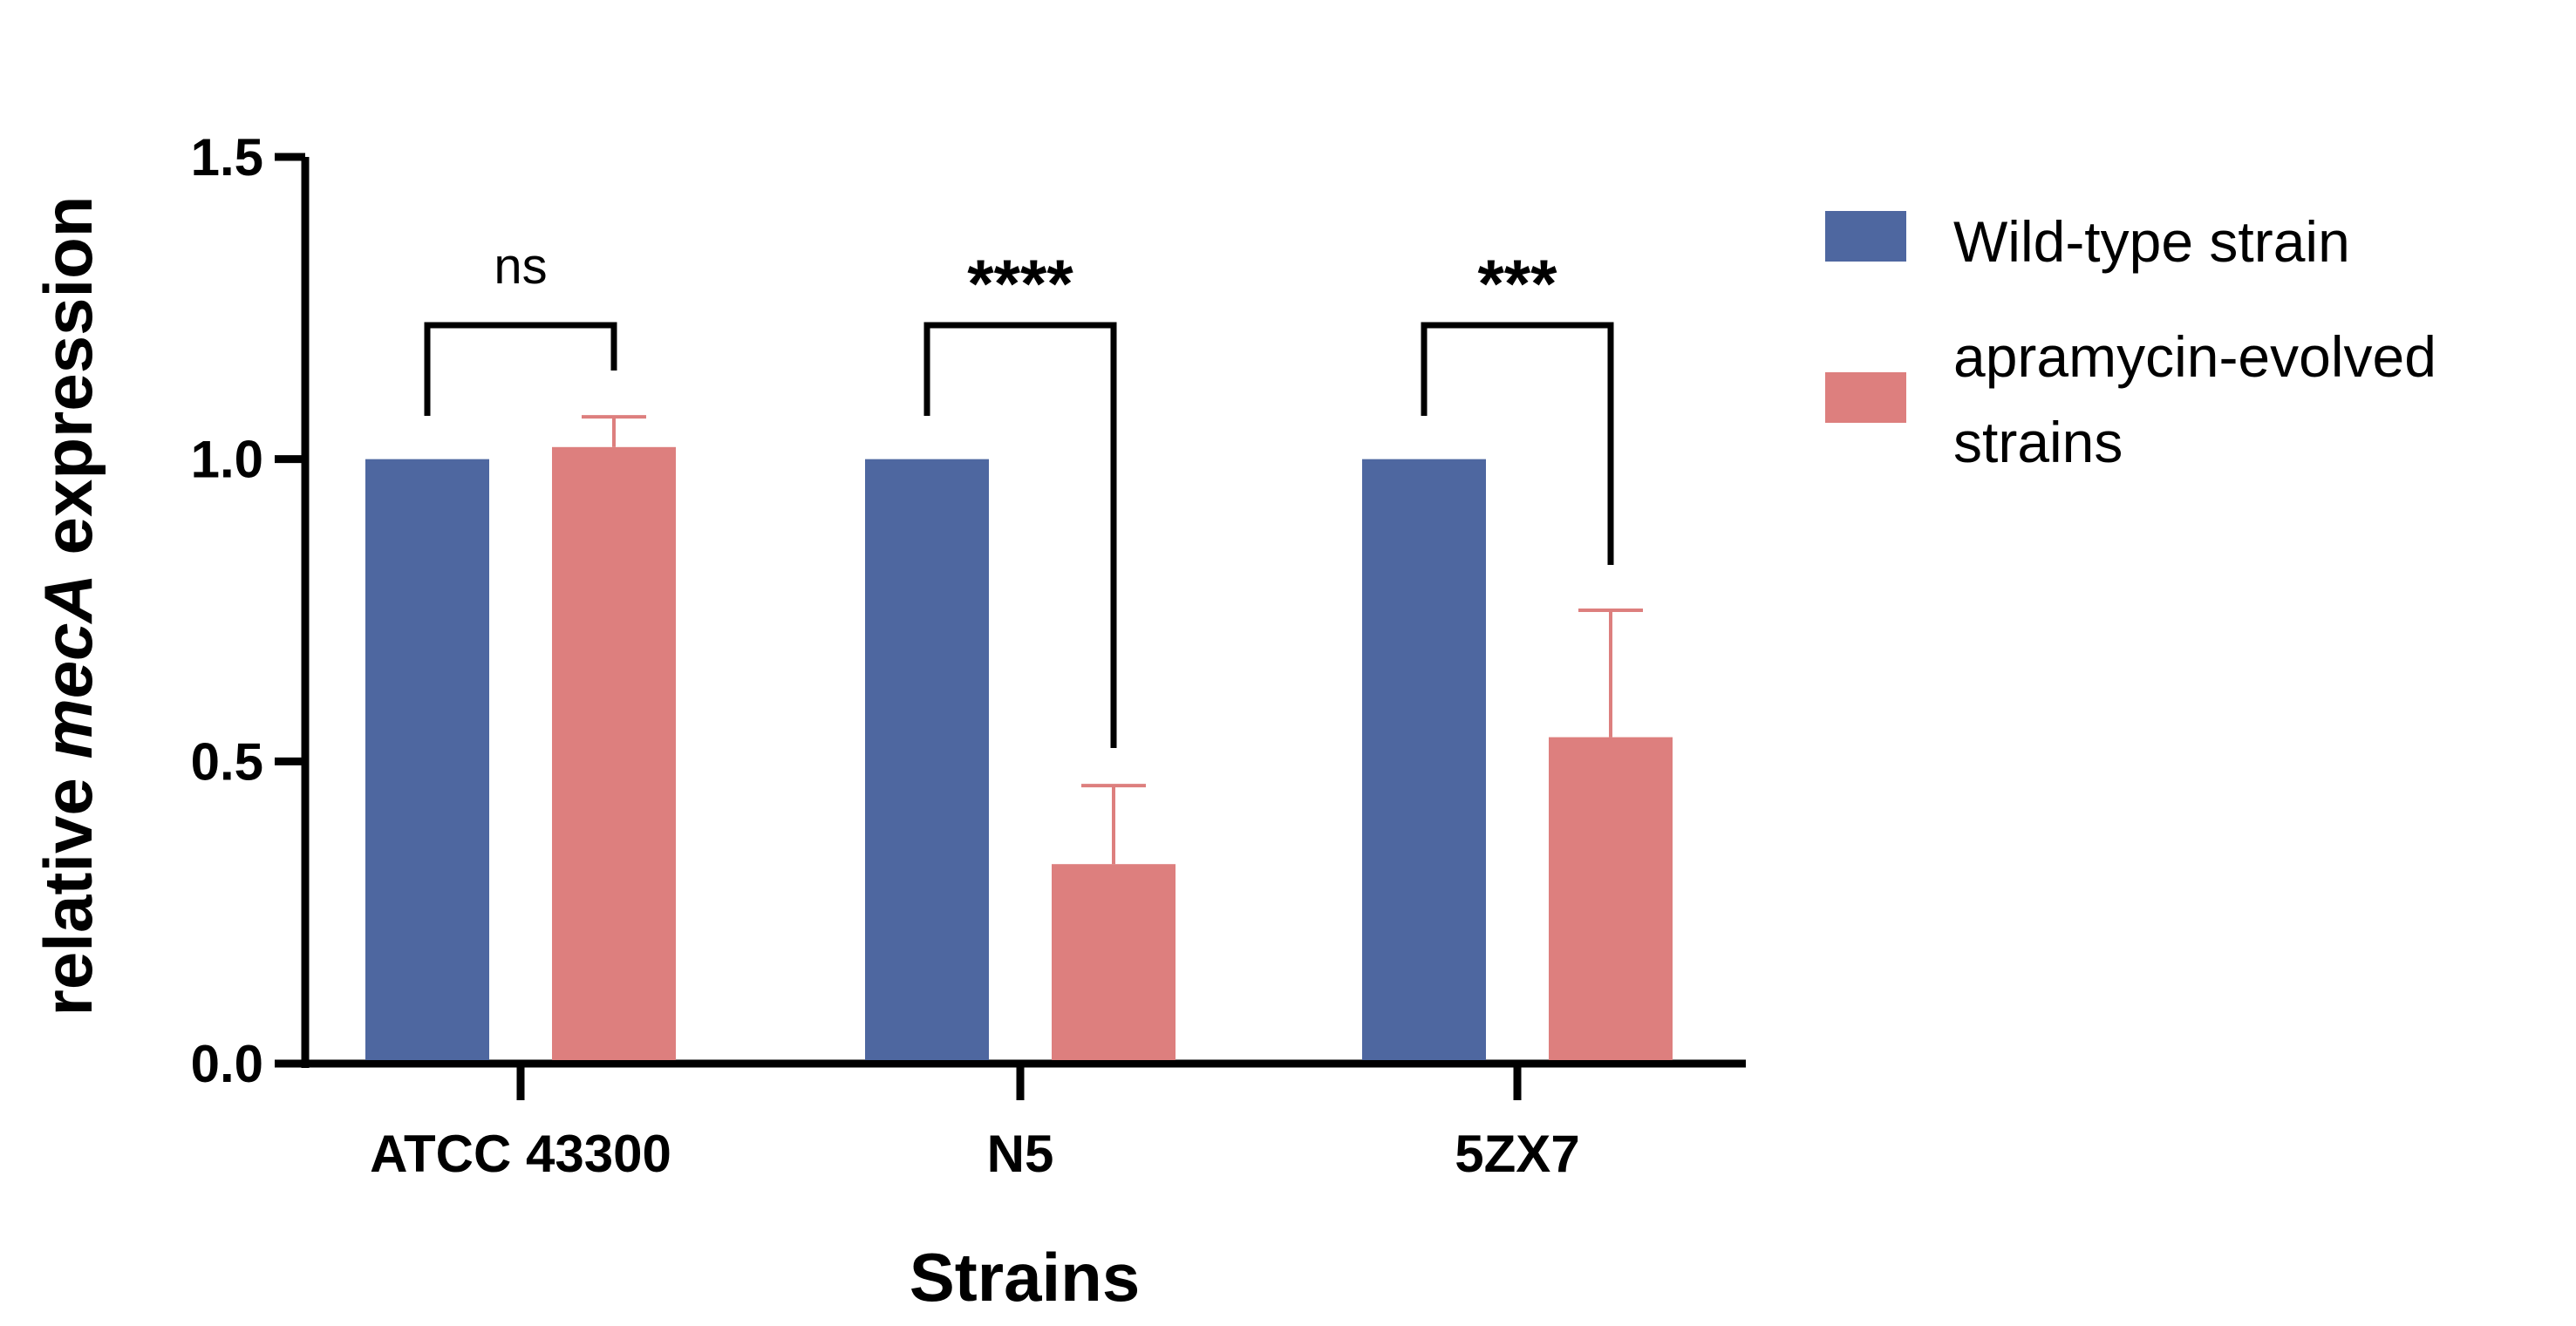 The height and width of the screenshot is (1326, 2576). Describe the element at coordinates (227, 460) in the screenshot. I see `y-tick-label: 1.0` at that location.